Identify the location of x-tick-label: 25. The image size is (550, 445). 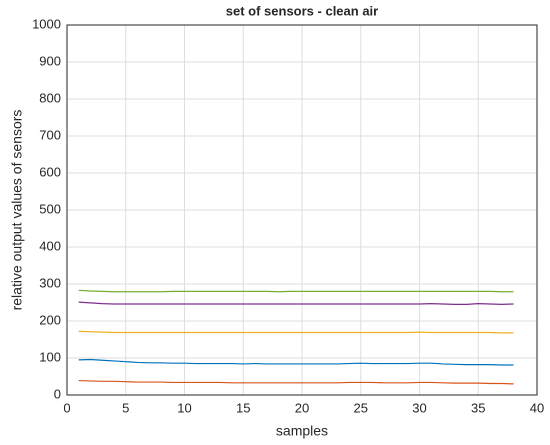
(361, 407).